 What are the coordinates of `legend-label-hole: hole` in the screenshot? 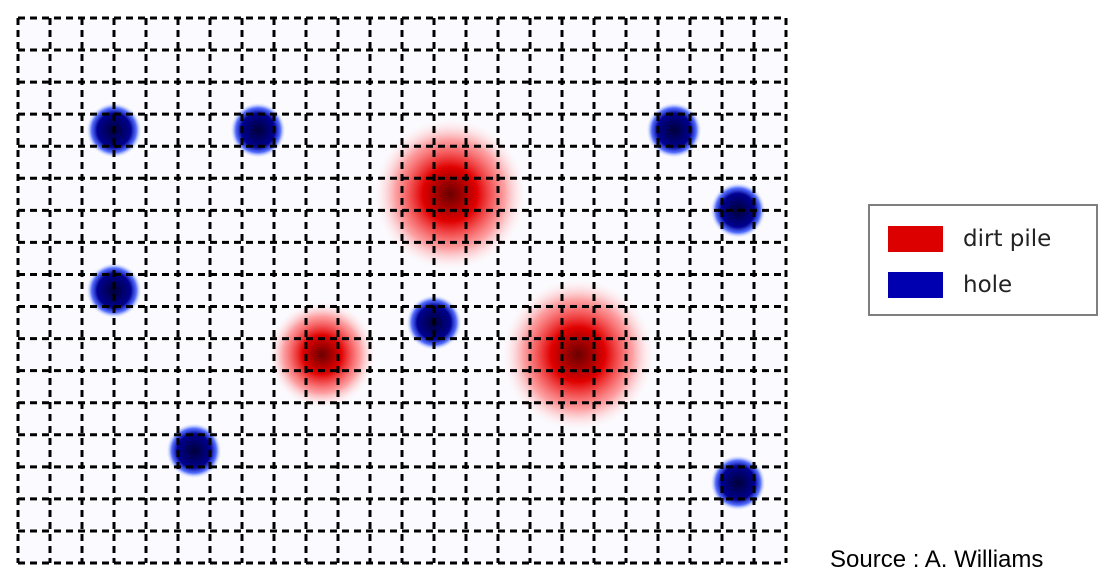 It's located at (988, 285).